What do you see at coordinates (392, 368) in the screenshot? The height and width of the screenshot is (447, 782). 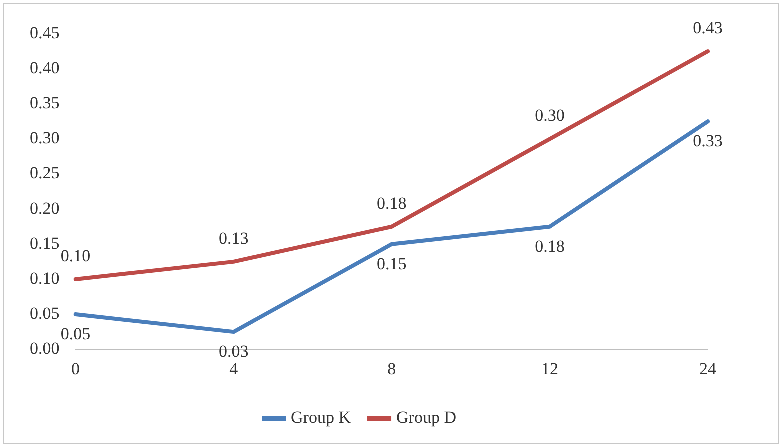 I see `x-tick-label: 8` at bounding box center [392, 368].